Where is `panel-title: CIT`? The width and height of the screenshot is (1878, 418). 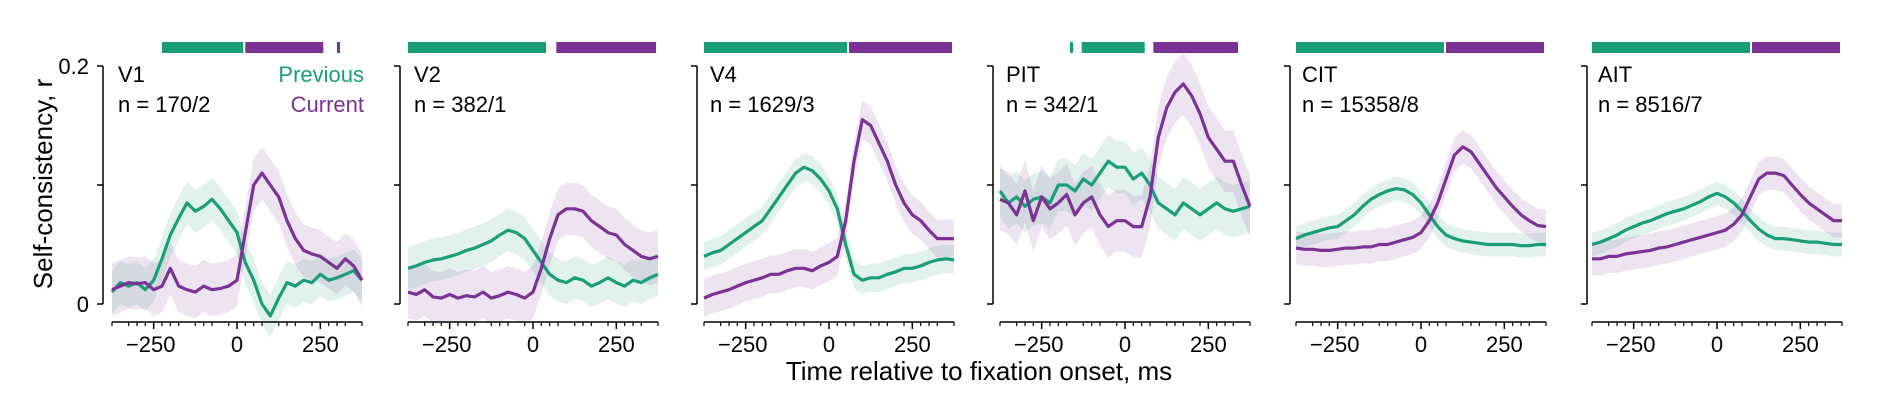 panel-title: CIT is located at coordinates (1319, 74).